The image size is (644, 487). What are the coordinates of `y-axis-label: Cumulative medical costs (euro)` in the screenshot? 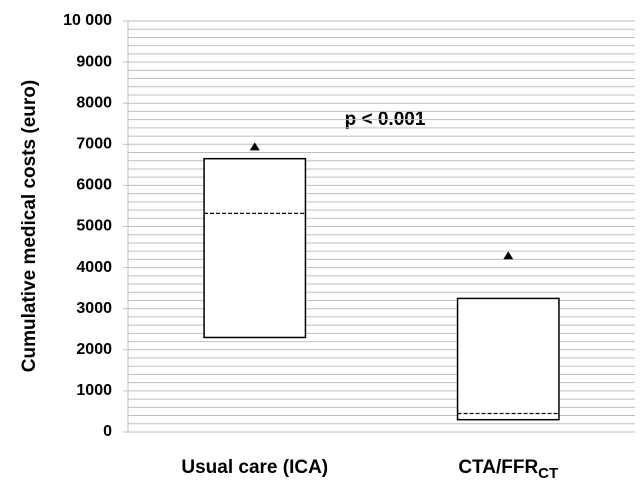 It's located at (29, 226).